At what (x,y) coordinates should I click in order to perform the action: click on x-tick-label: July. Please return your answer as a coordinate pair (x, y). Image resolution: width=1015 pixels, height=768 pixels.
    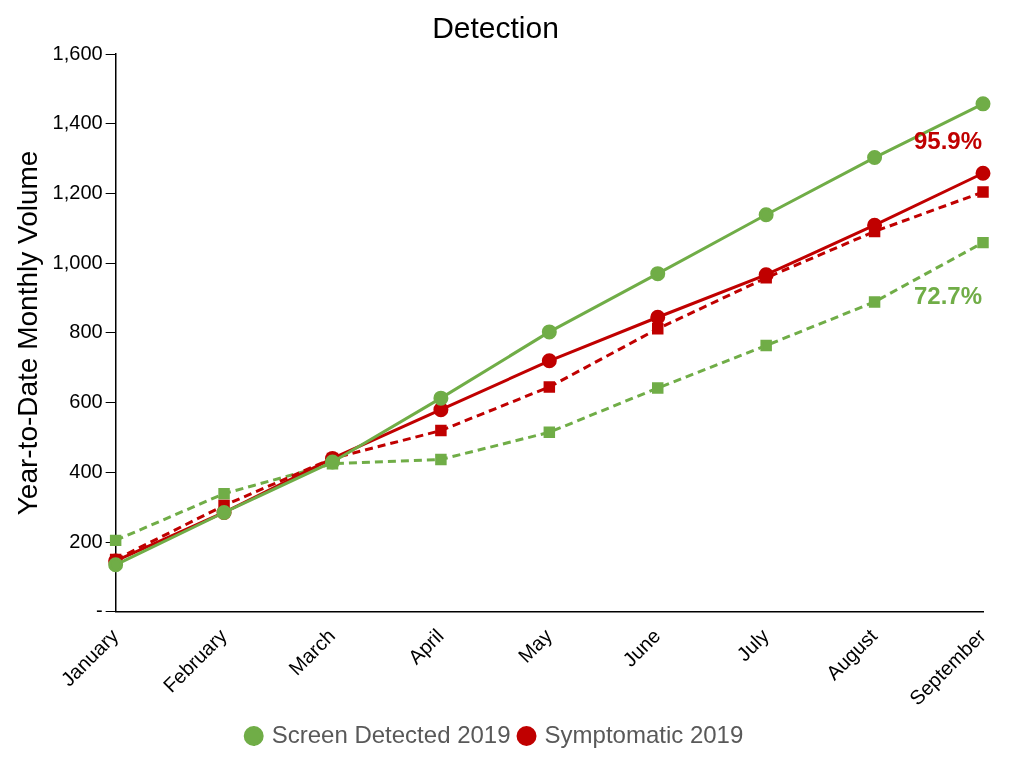
    Looking at the image, I should click on (752, 645).